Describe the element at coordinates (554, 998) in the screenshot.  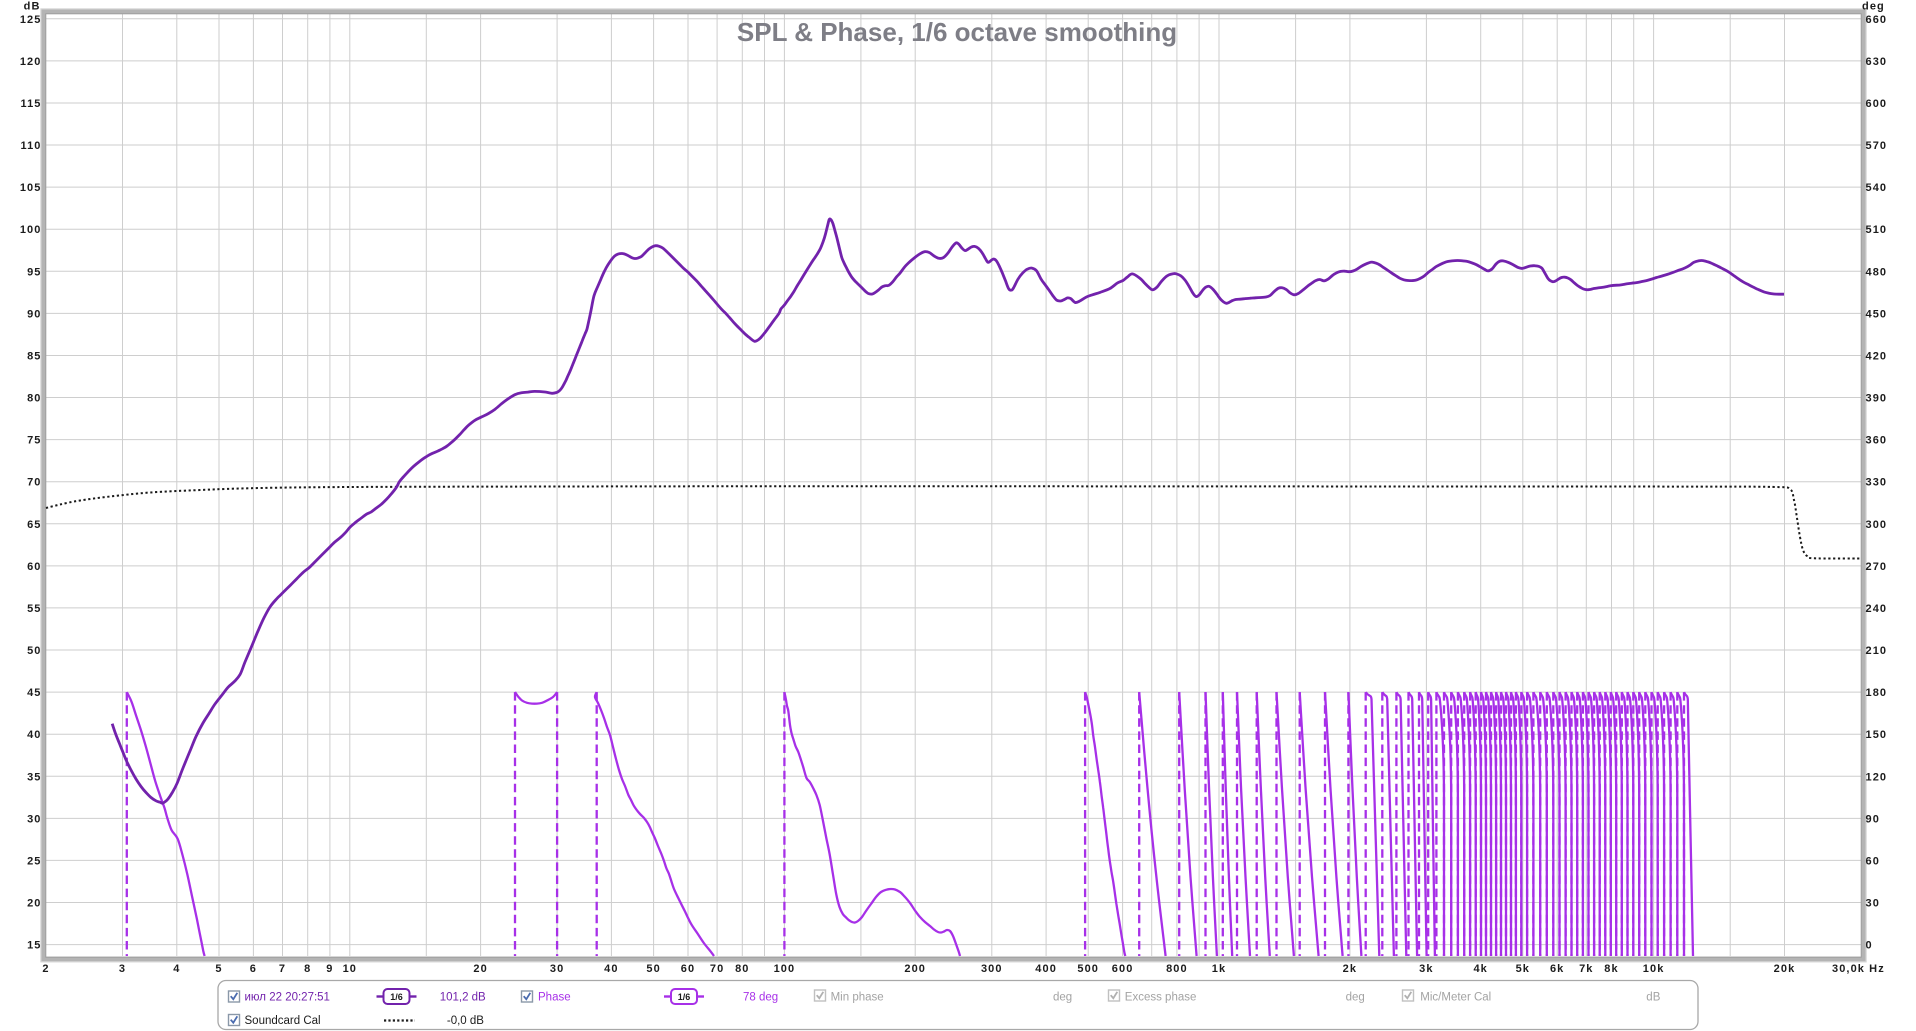
I see `svg-text: Phase` at that location.